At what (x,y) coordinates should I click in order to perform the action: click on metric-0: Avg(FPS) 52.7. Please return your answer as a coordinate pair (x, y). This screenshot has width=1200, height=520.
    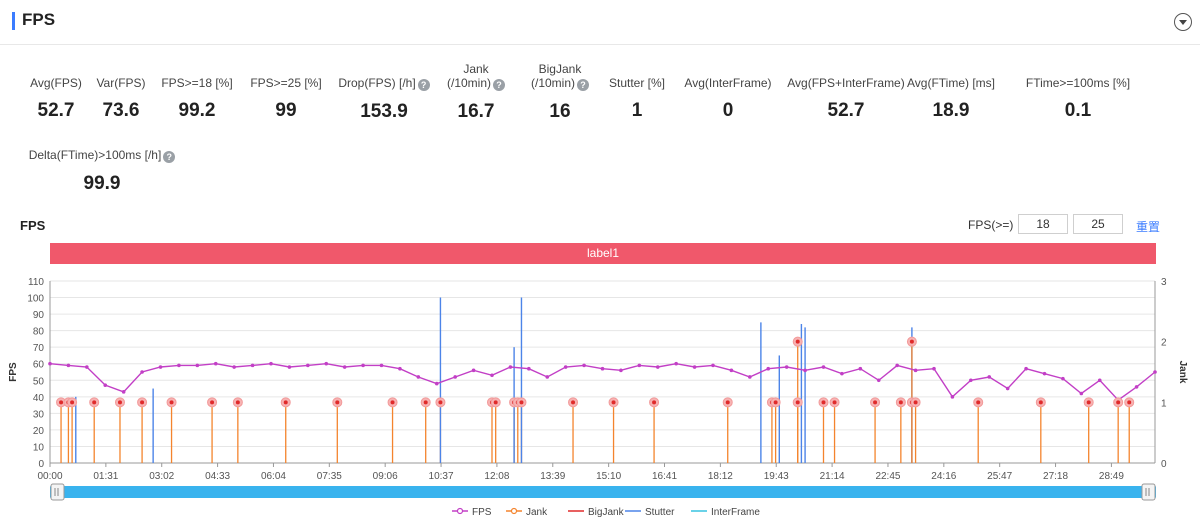
    Looking at the image, I should click on (78, 99).